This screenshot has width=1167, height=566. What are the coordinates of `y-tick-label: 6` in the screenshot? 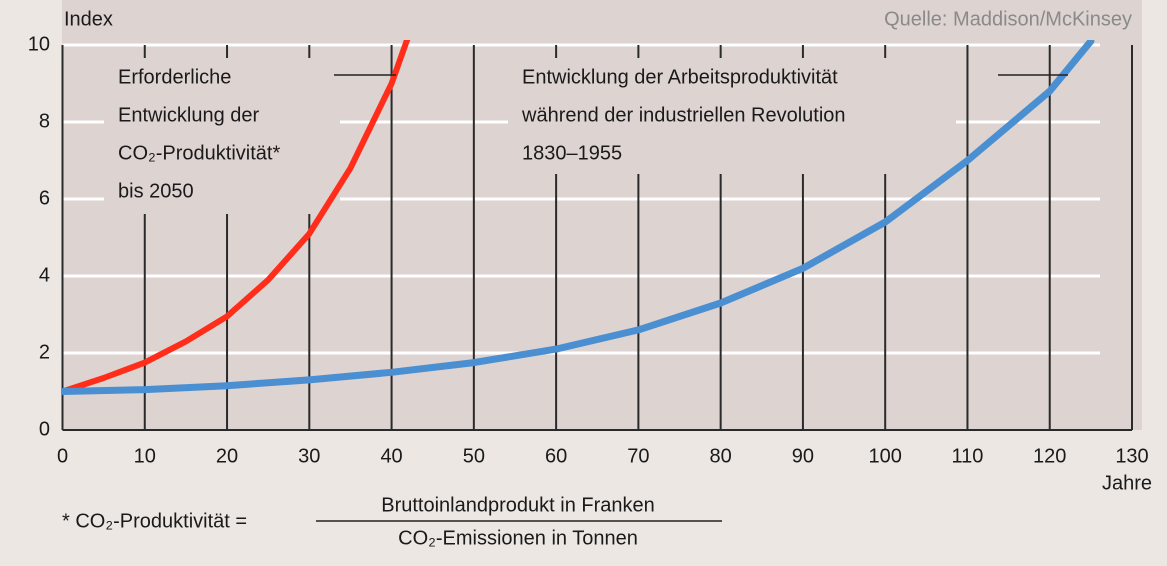 It's located at (44, 198).